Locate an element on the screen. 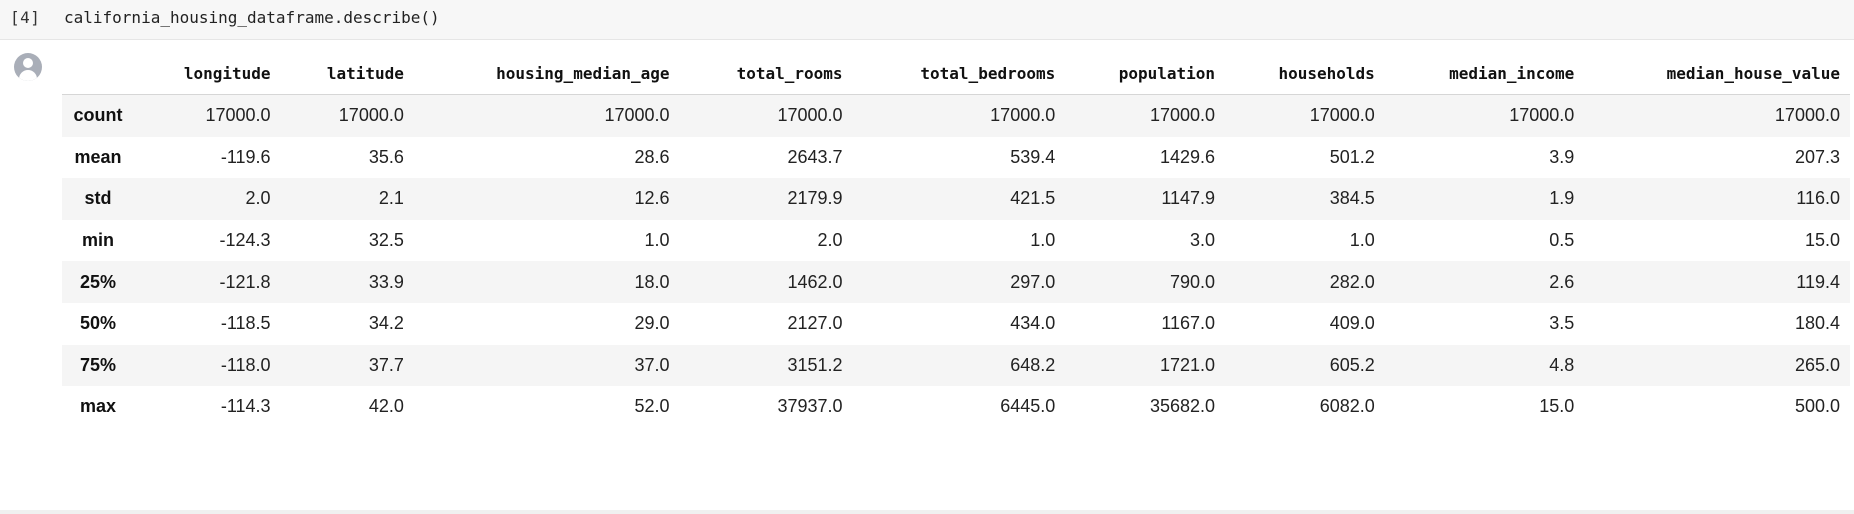 This screenshot has width=1854, height=514. table-cell: -114.3 is located at coordinates (245, 406).